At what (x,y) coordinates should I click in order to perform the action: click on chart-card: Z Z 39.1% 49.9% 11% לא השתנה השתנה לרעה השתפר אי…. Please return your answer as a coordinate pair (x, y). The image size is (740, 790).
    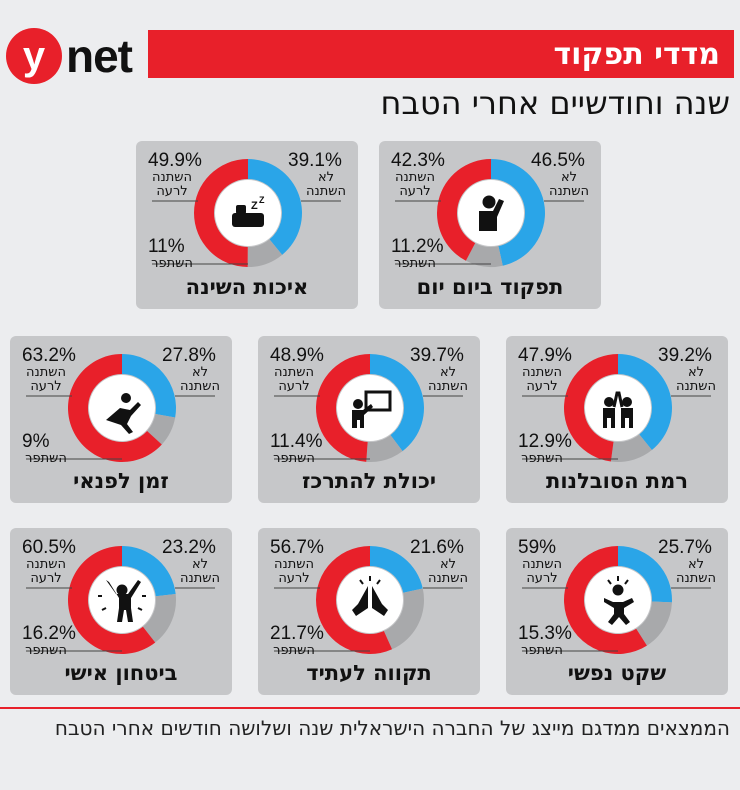
    Looking at the image, I should click on (247, 225).